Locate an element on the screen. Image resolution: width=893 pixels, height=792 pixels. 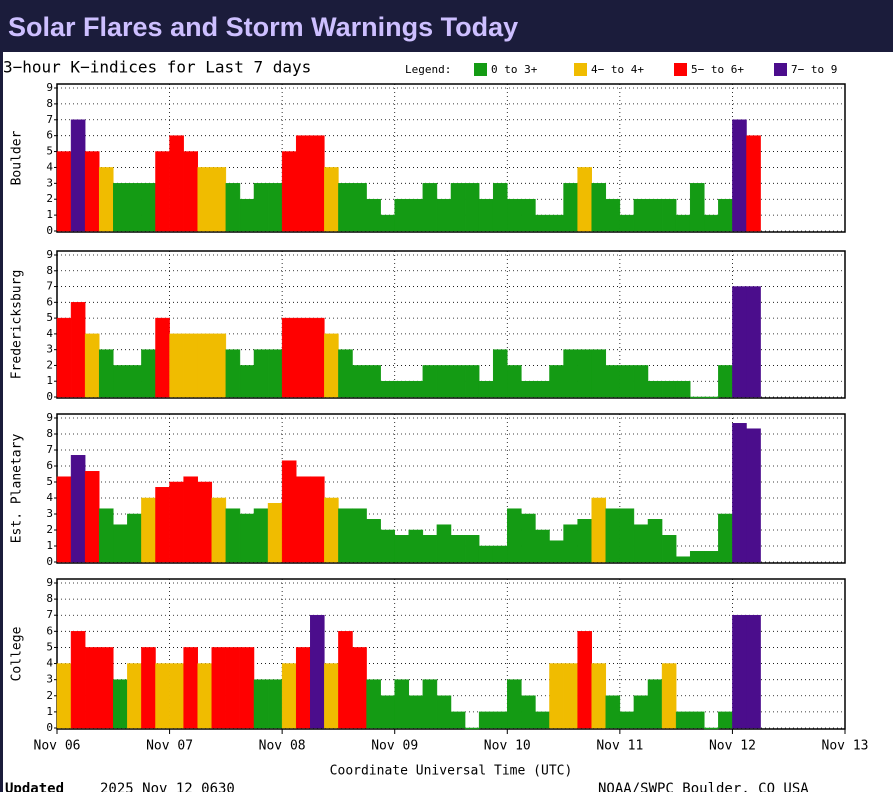
y-tick-label: 4 is located at coordinates (49, 663).